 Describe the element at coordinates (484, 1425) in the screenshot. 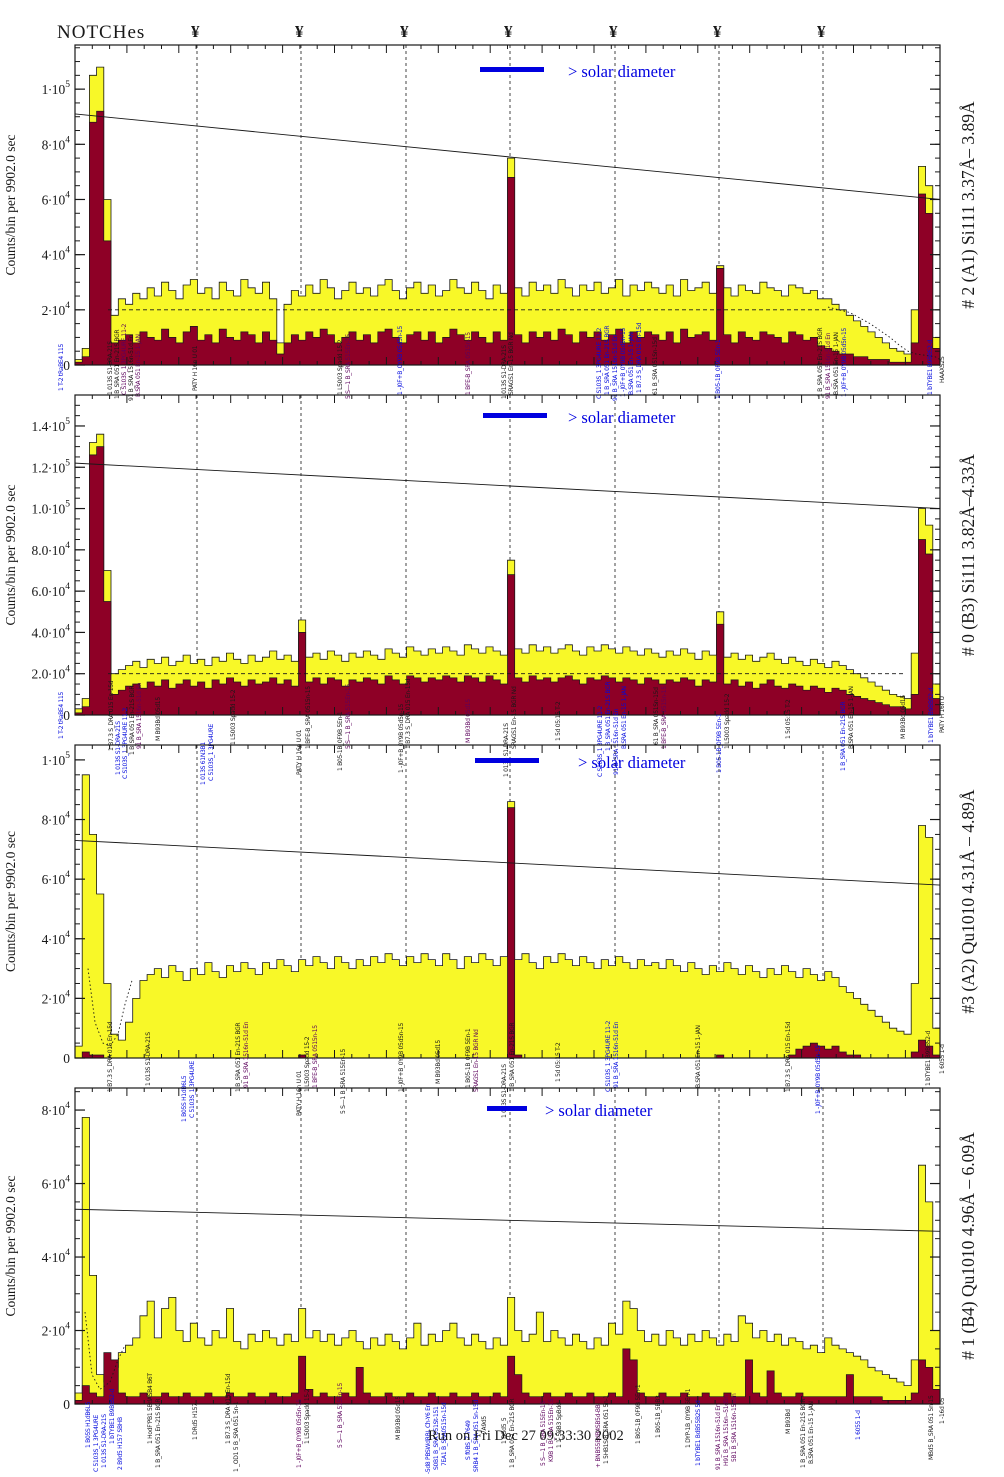

I see `annotation-text: 7A9d5` at that location.